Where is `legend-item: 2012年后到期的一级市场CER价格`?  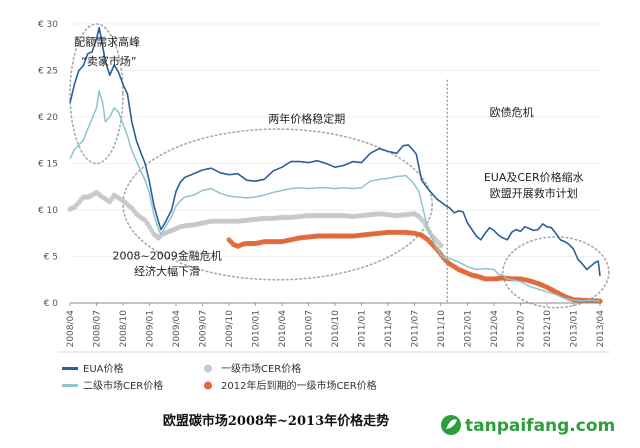 legend-item: 2012年后到期的一级市场CER价格 is located at coordinates (290, 385).